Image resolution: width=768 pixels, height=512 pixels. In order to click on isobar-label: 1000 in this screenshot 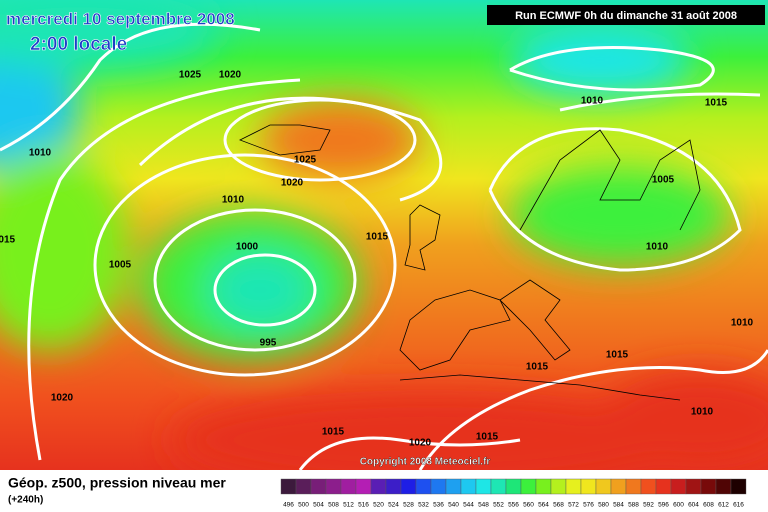, I will do `click(247, 247)`.